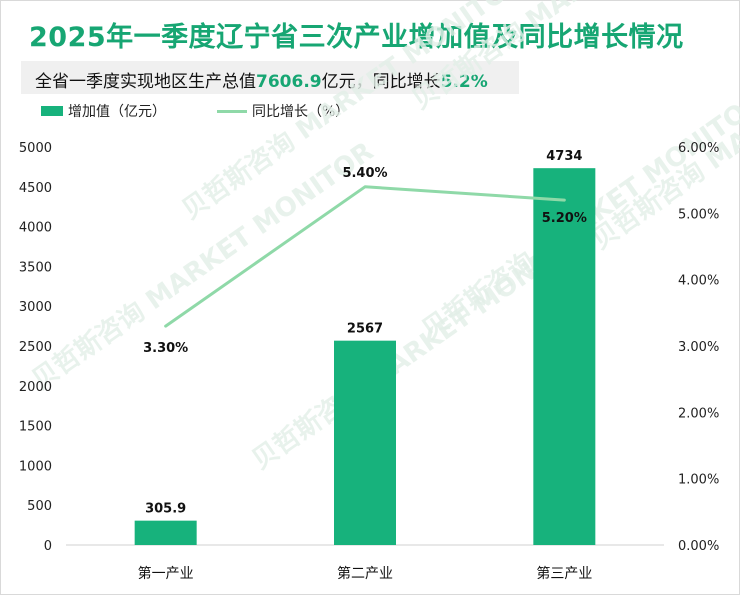 The image size is (740, 595). What do you see at coordinates (165, 348) in the screenshot?
I see `line-label-0: 3.30%` at bounding box center [165, 348].